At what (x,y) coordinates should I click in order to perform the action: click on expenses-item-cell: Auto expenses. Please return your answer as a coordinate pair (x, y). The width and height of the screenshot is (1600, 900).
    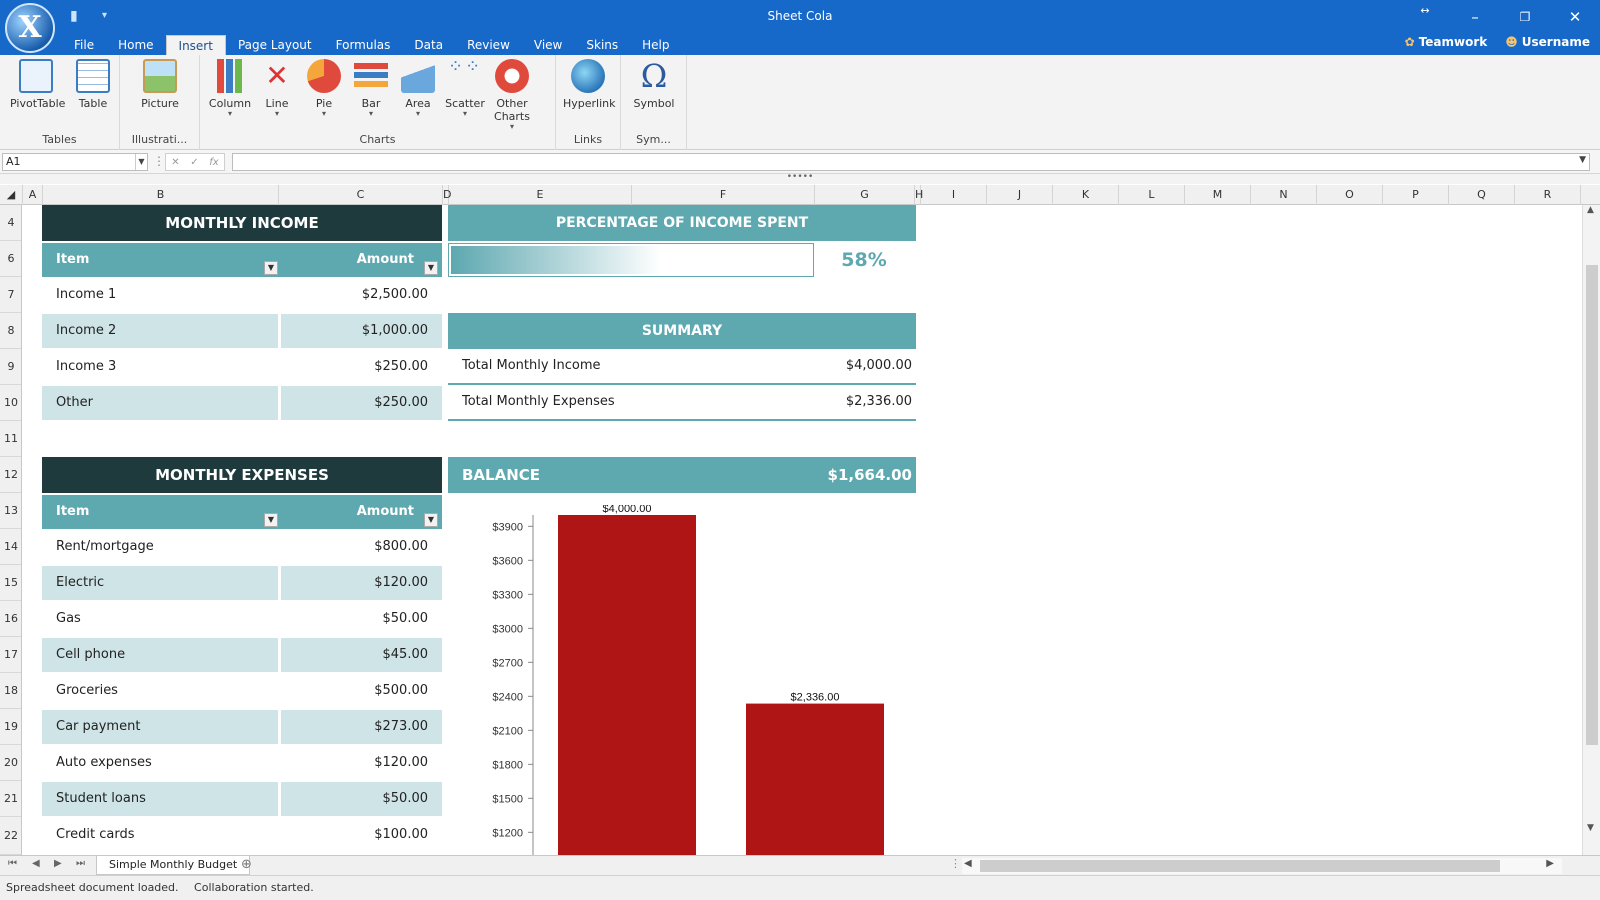
    Looking at the image, I should click on (104, 762).